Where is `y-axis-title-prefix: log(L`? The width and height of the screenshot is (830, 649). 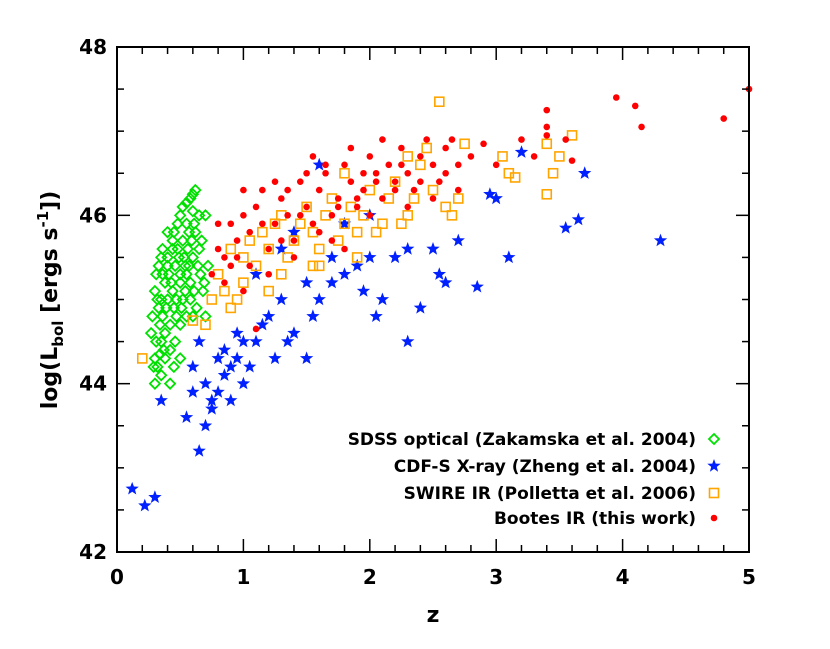
y-axis-title-prefix: log(L is located at coordinates (50, 378).